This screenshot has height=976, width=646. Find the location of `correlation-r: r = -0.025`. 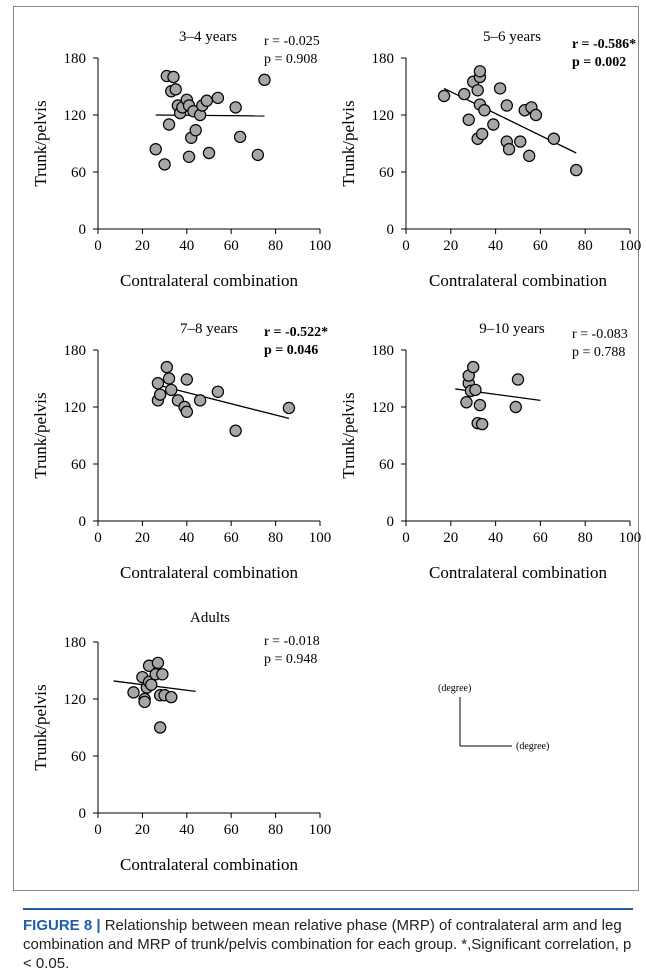

correlation-r: r = -0.025 is located at coordinates (292, 41).